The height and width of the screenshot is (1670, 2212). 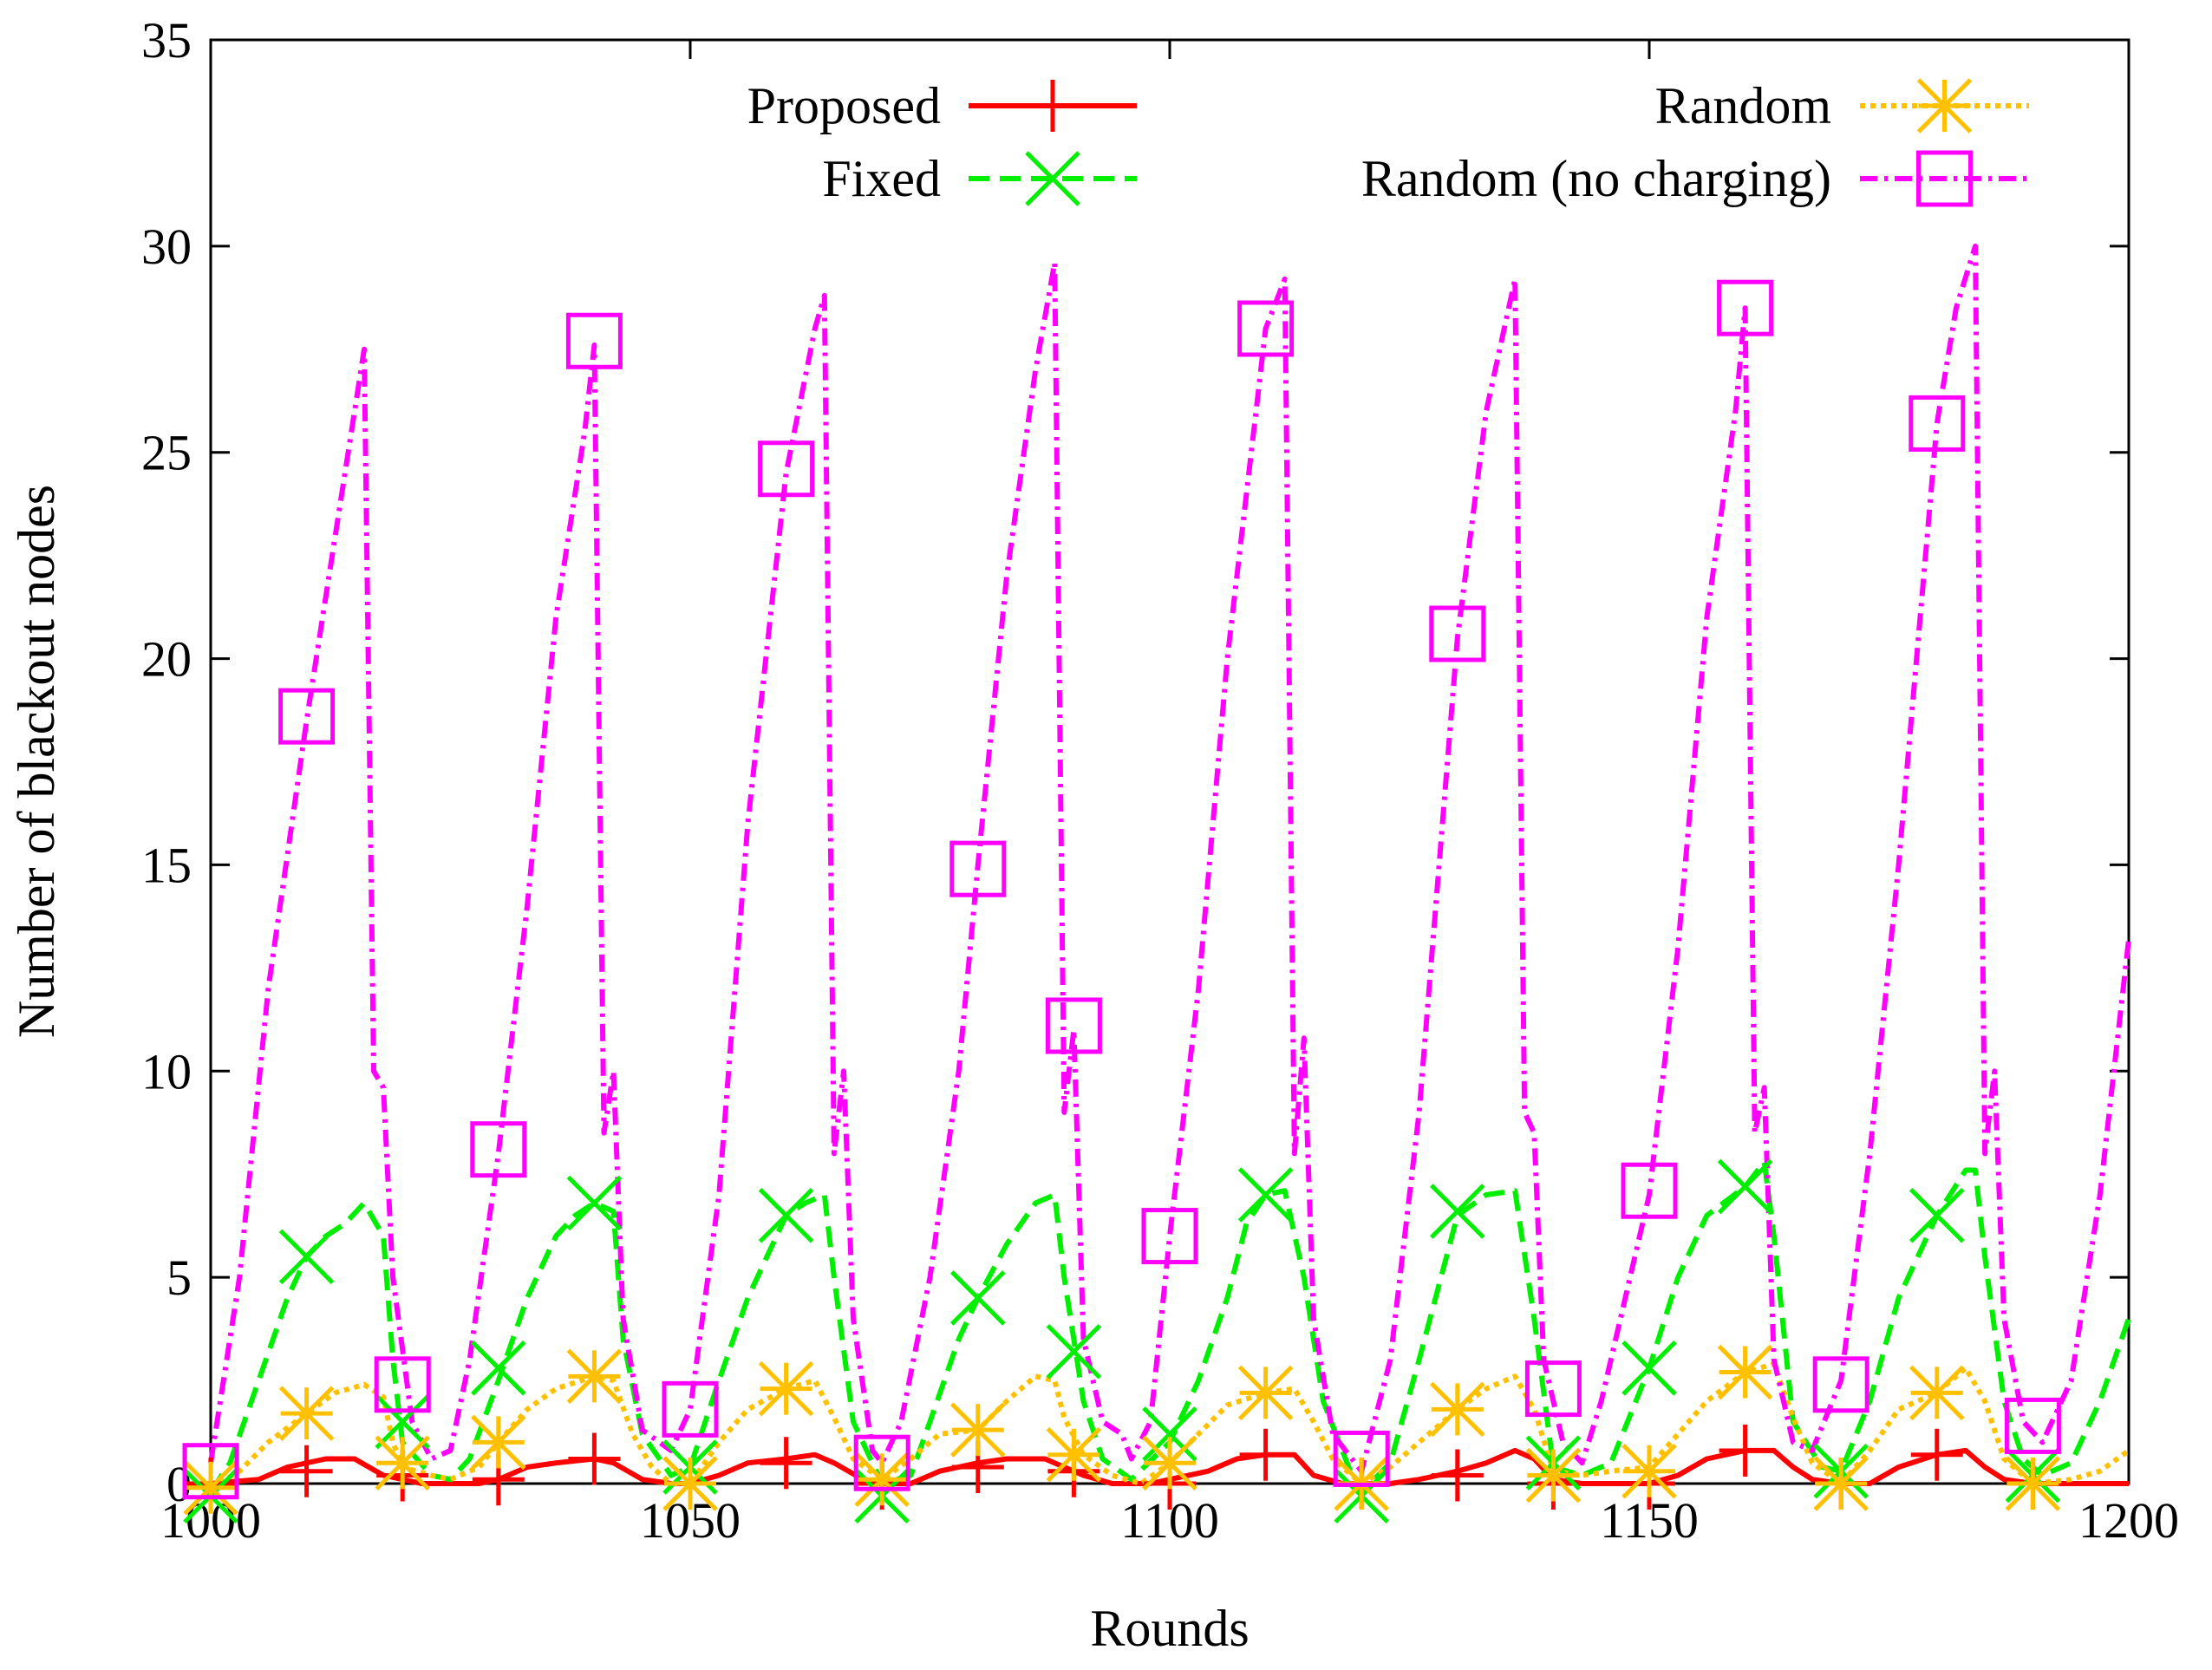 I want to click on y-tick-label: 25, so click(x=166, y=453).